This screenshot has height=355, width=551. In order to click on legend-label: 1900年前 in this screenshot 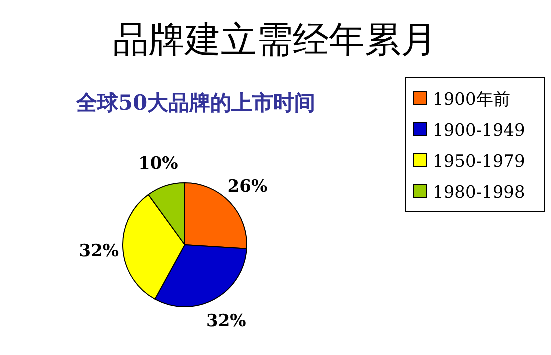, I will do `click(471, 100)`.